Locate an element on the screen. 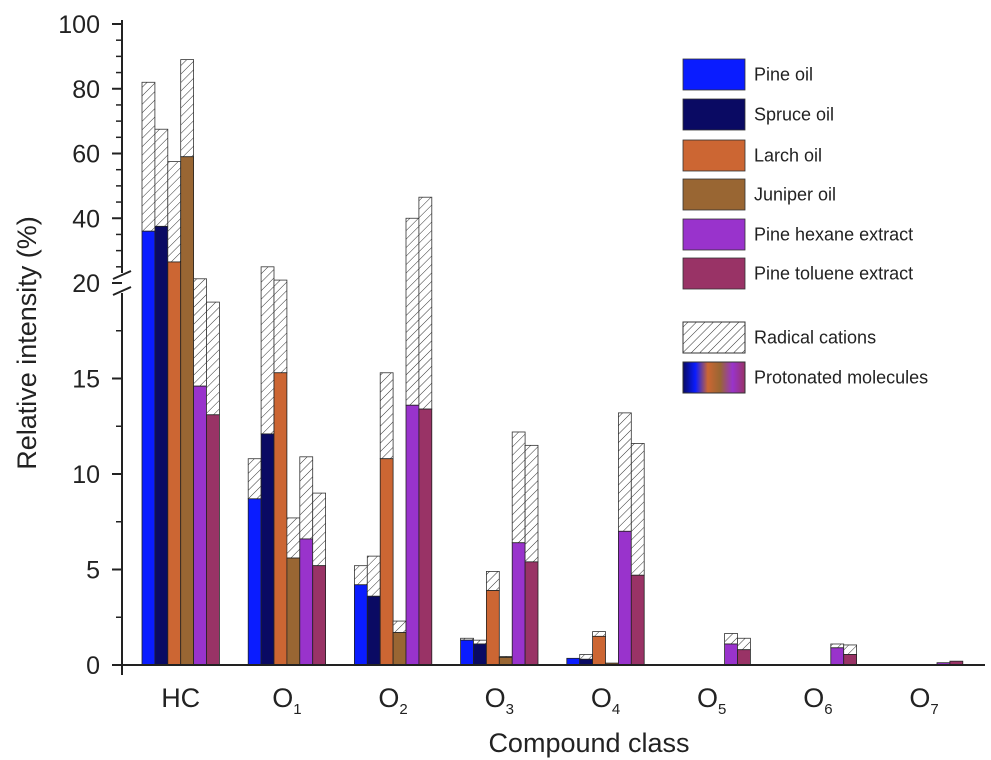 The image size is (991, 760). y-axis-title: Relative intensity (%) is located at coordinates (27, 343).